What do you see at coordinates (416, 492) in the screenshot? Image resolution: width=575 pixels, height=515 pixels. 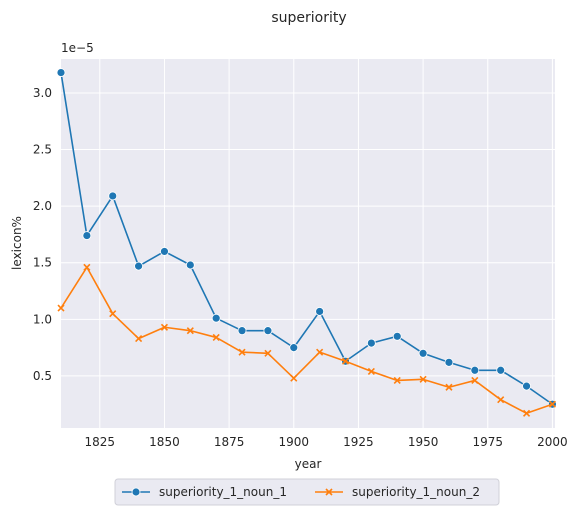 I see `legend-label: superiority_1_noun_2` at bounding box center [416, 492].